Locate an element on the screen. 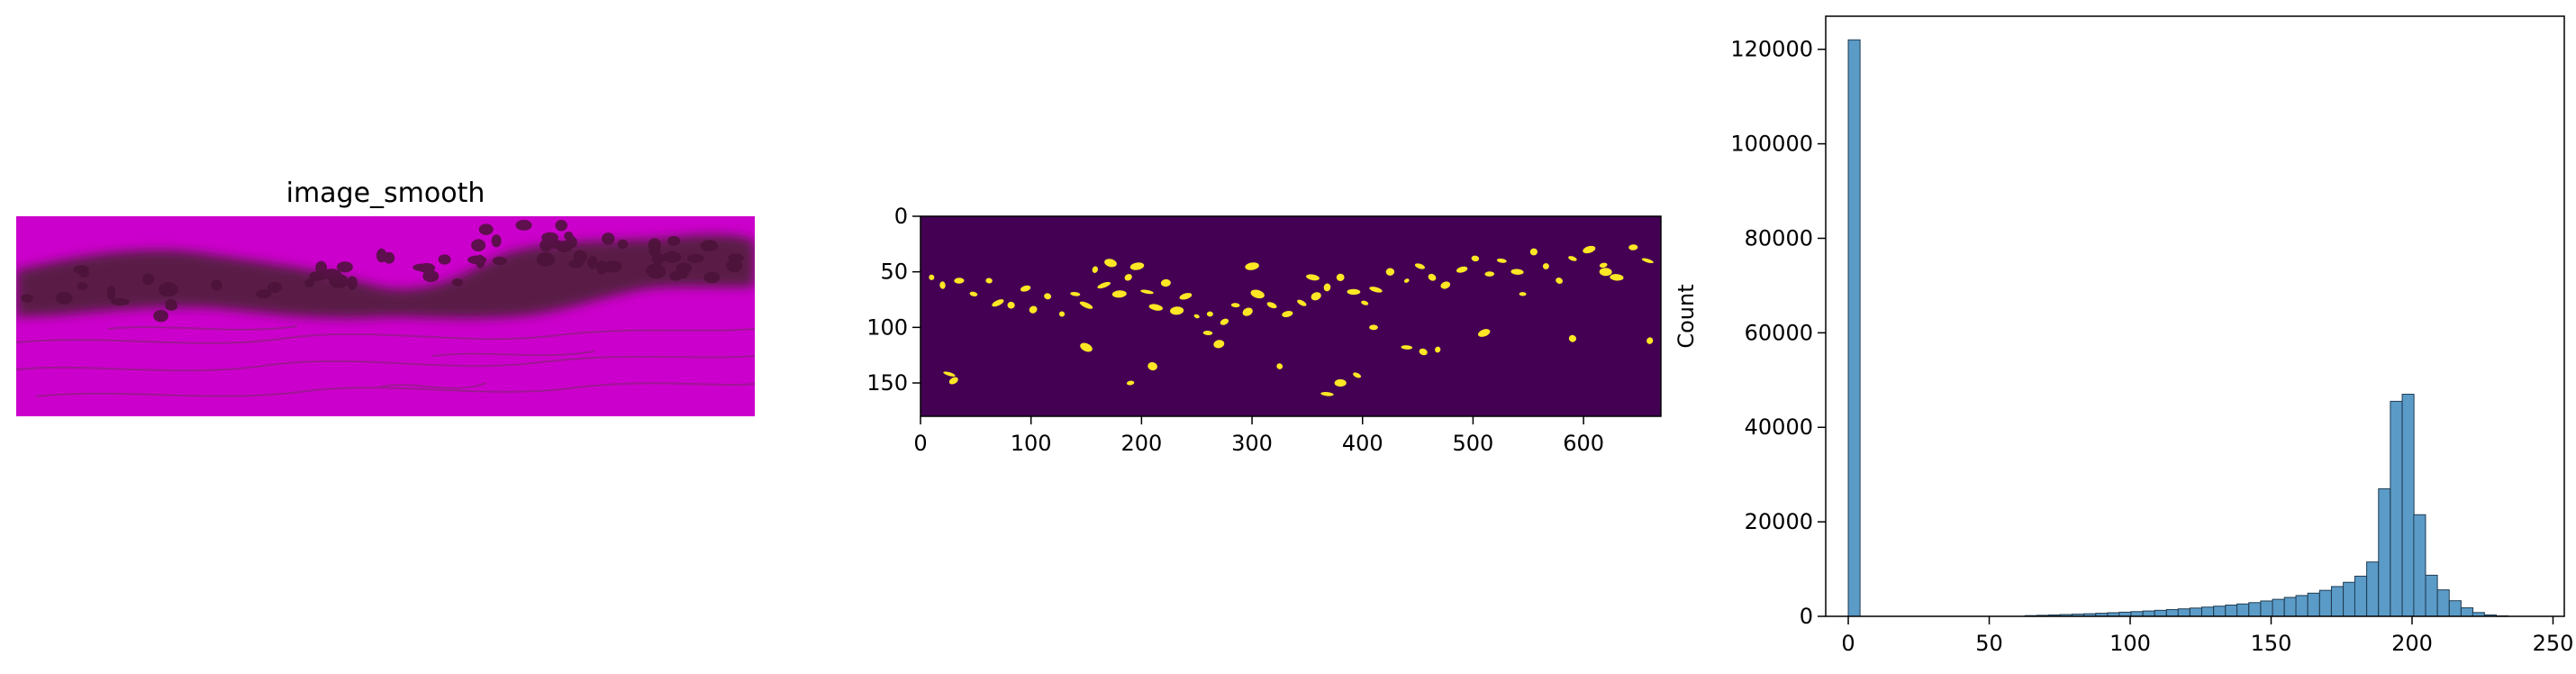  histogram-y-axis: 0 20000 40000 60000 80000 100000 120000 is located at coordinates (1778, 333).